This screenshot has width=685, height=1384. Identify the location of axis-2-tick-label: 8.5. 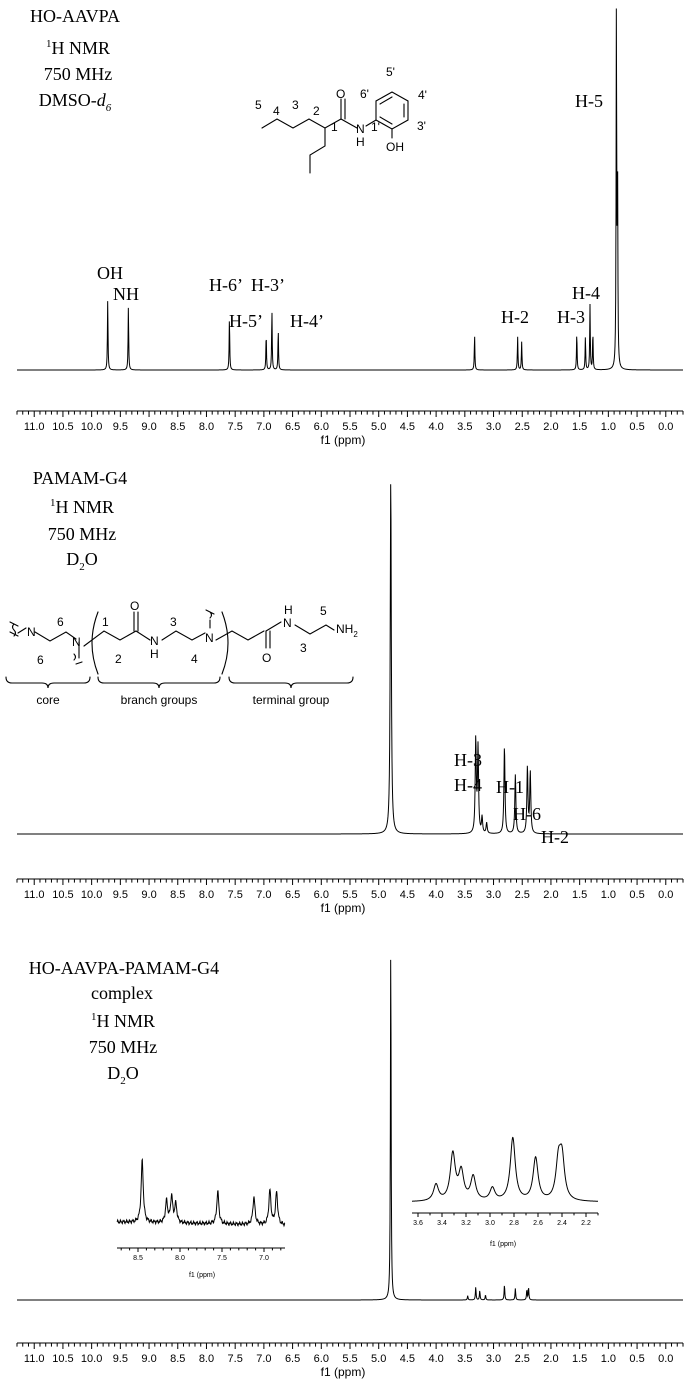
(177, 895).